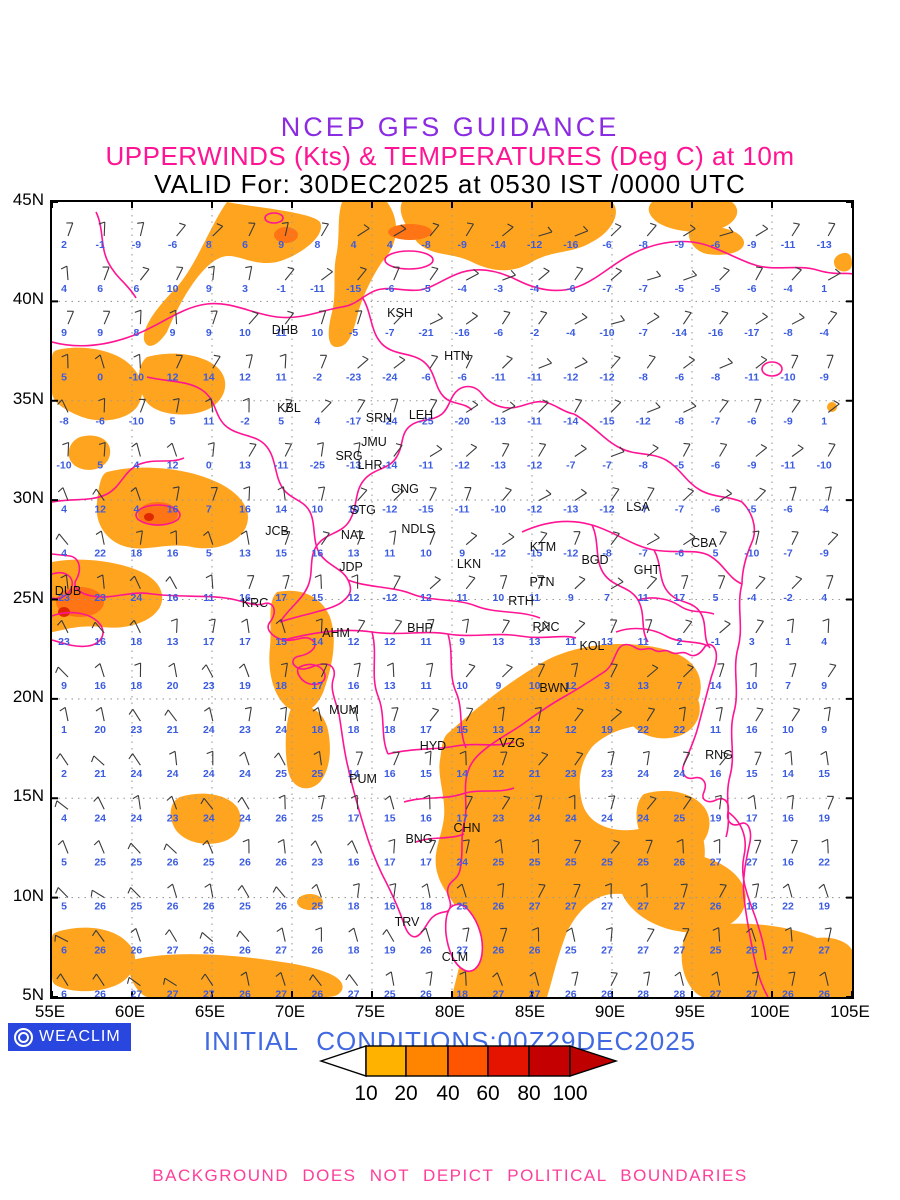 This screenshot has height=1200, width=900. I want to click on temp-value: 20, so click(173, 686).